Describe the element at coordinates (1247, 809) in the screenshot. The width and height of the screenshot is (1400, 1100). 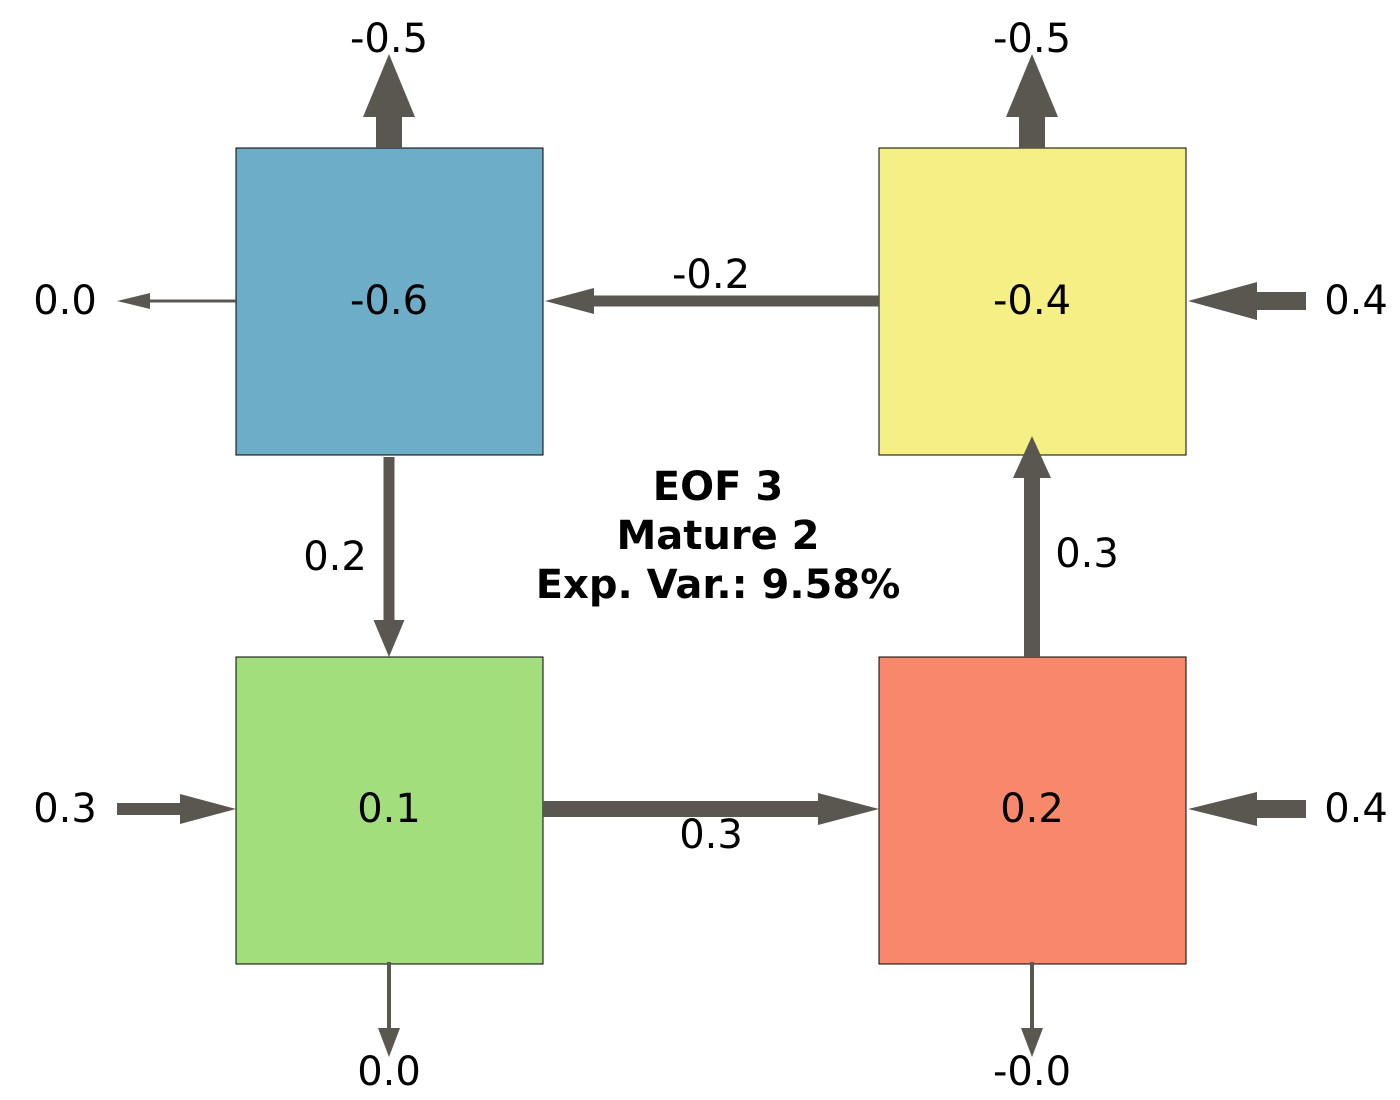
I see `arrow-bottom-right-right` at that location.